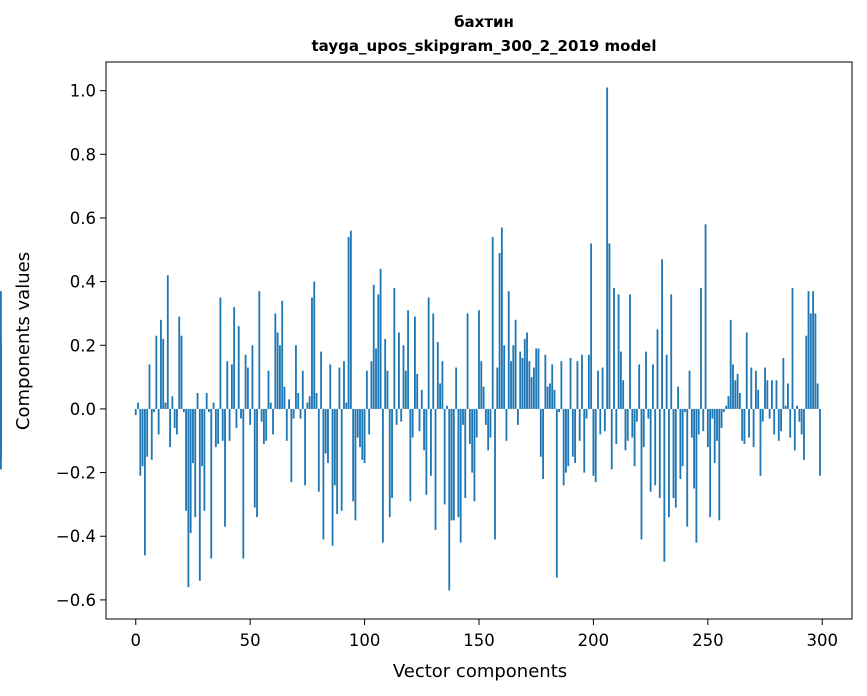 The width and height of the screenshot is (867, 696). I want to click on x-axis-label: Vector components, so click(480, 671).